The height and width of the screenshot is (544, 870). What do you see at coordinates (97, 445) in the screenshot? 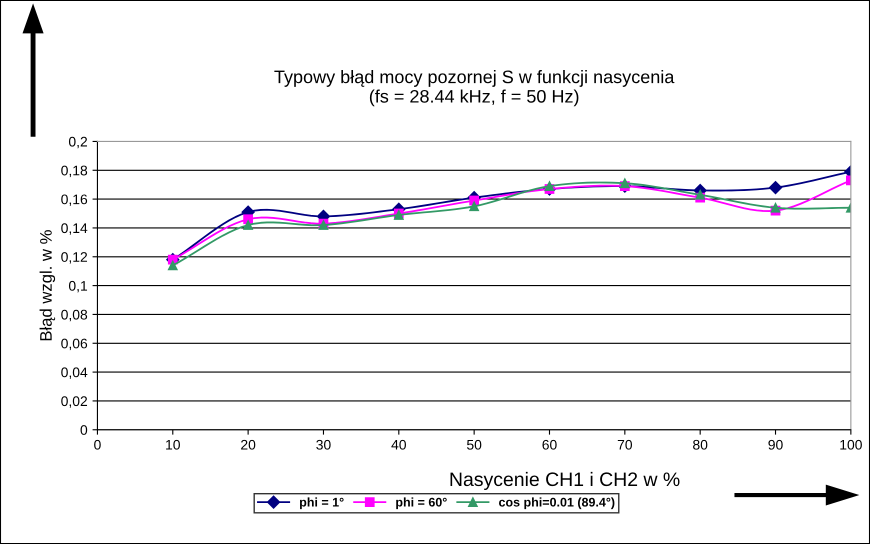
I see `x-tick-label: 0` at bounding box center [97, 445].